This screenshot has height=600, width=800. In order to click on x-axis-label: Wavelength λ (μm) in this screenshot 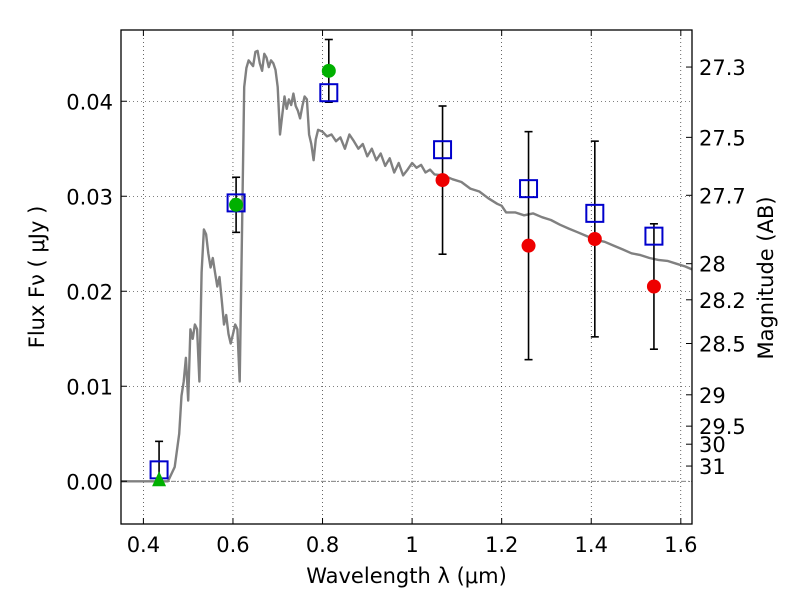, I will do `click(406, 576)`.